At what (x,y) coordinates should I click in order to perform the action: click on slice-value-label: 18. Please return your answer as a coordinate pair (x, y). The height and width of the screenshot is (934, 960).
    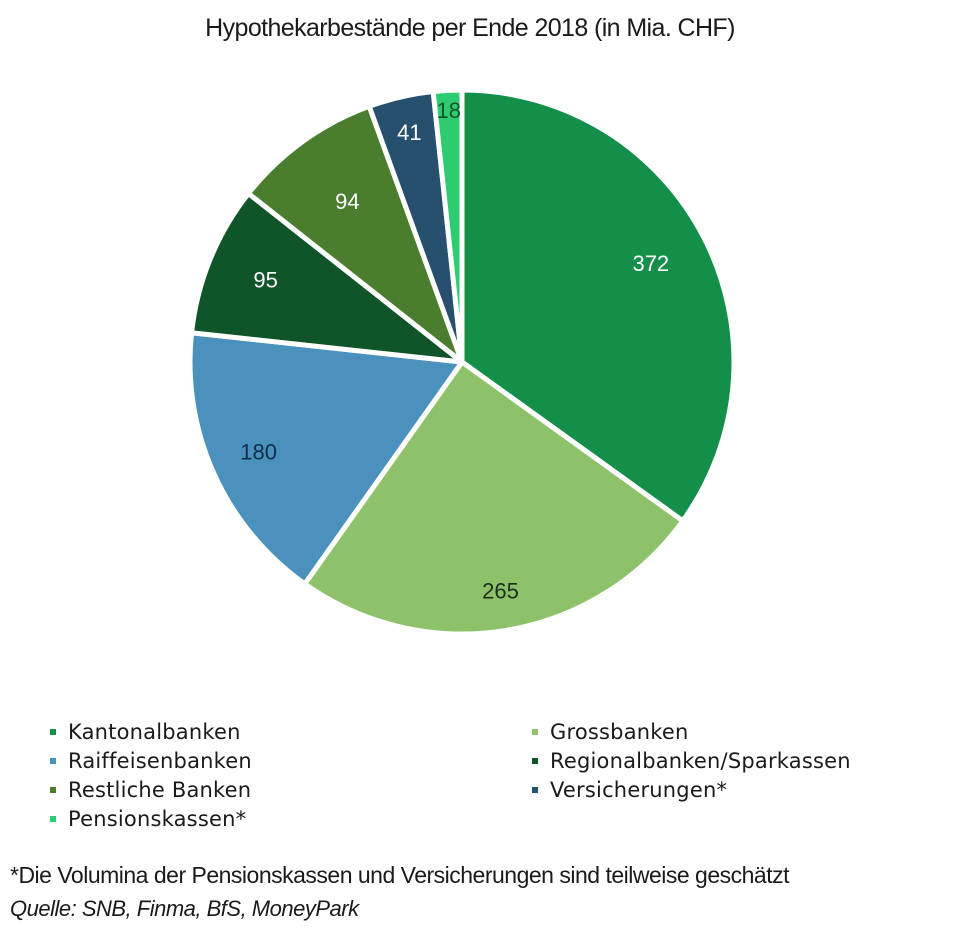
    Looking at the image, I should click on (448, 110).